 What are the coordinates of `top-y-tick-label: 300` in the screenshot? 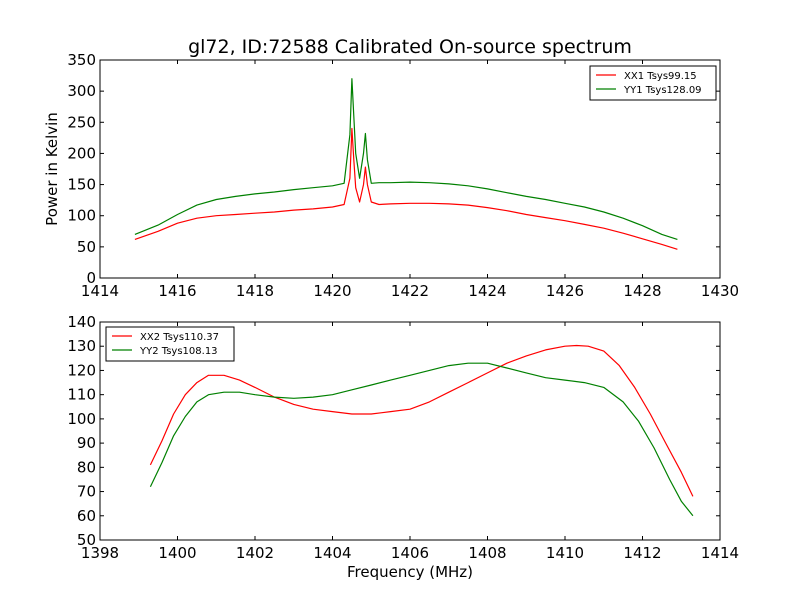 It's located at (81, 91).